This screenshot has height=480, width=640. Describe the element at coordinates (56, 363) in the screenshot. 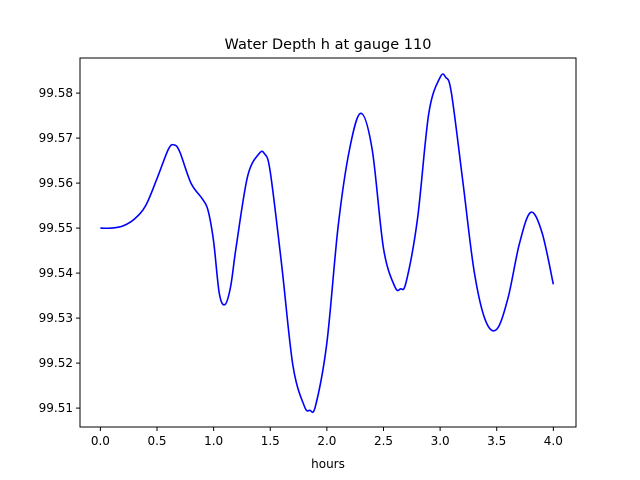

I see `y-tick-label: 99.52` at that location.